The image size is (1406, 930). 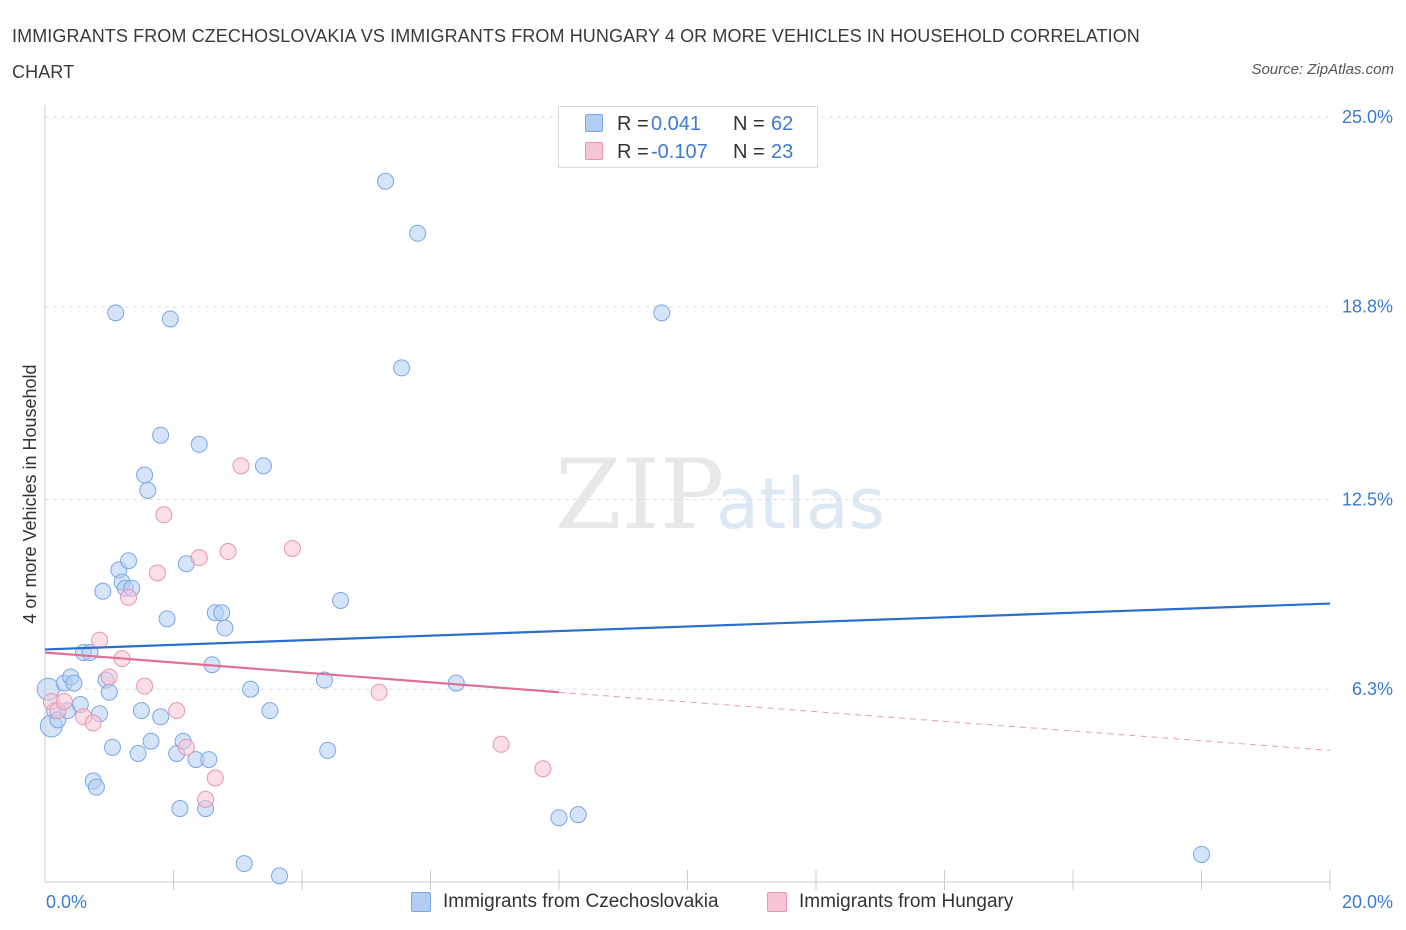 What do you see at coordinates (687, 626) in the screenshot?
I see `czechoslovakia-trend-line` at bounding box center [687, 626].